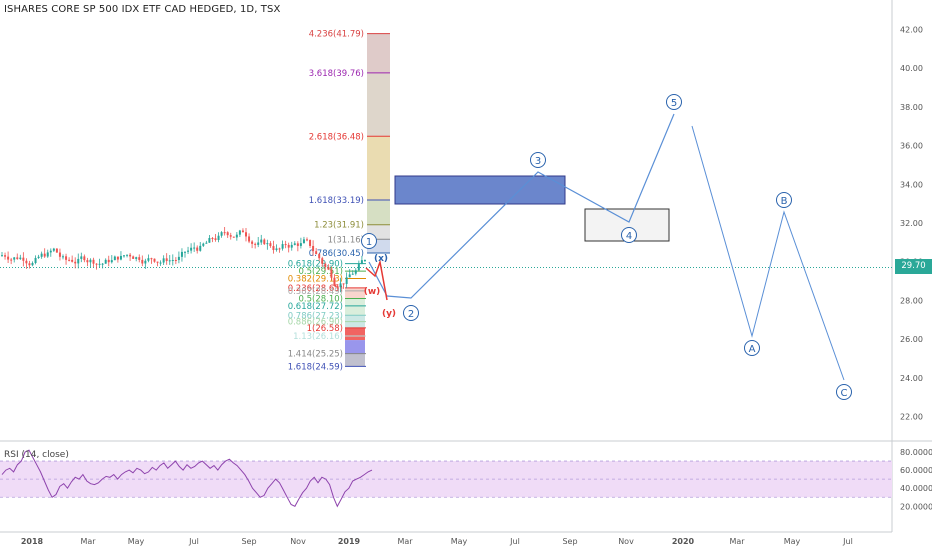 The image size is (932, 550). Describe the element at coordinates (768, 253) in the screenshot. I see `elliott-correction-line` at that location.